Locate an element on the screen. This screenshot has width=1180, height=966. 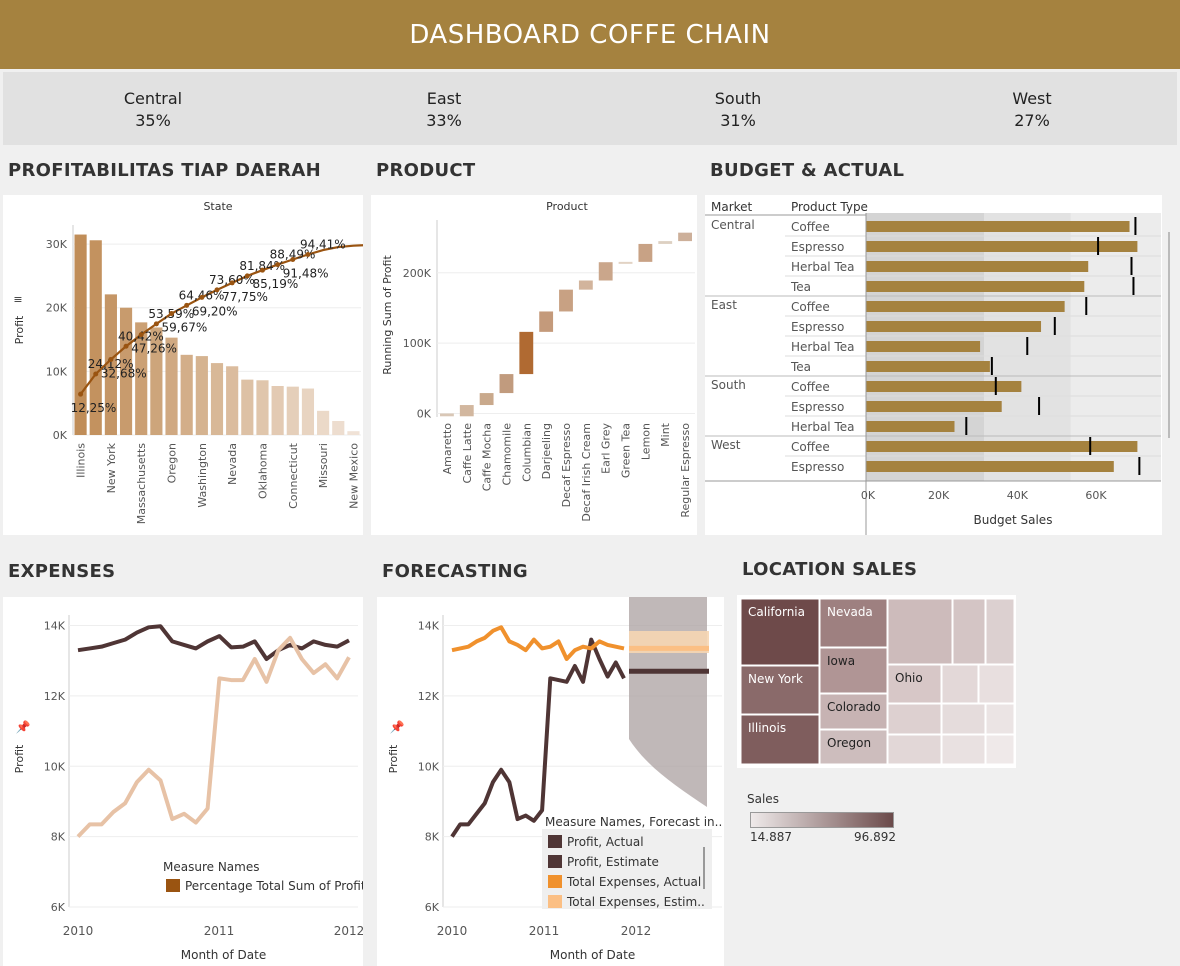
y-axis-label: Profit is located at coordinates (19, 329).